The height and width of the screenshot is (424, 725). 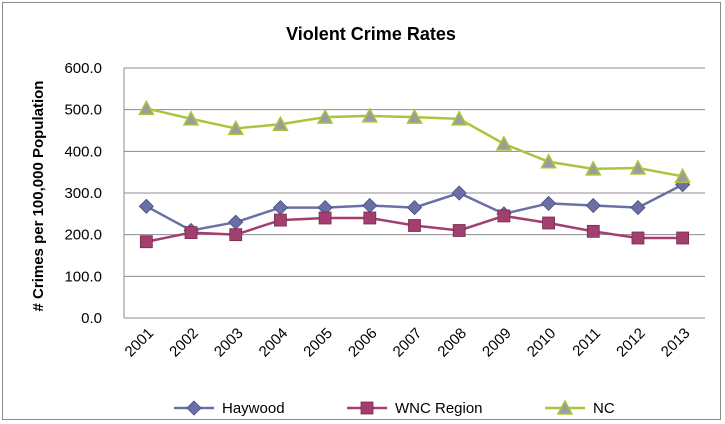 I want to click on y-axis-label: # Crimes per 100,000 Population, so click(x=38, y=196).